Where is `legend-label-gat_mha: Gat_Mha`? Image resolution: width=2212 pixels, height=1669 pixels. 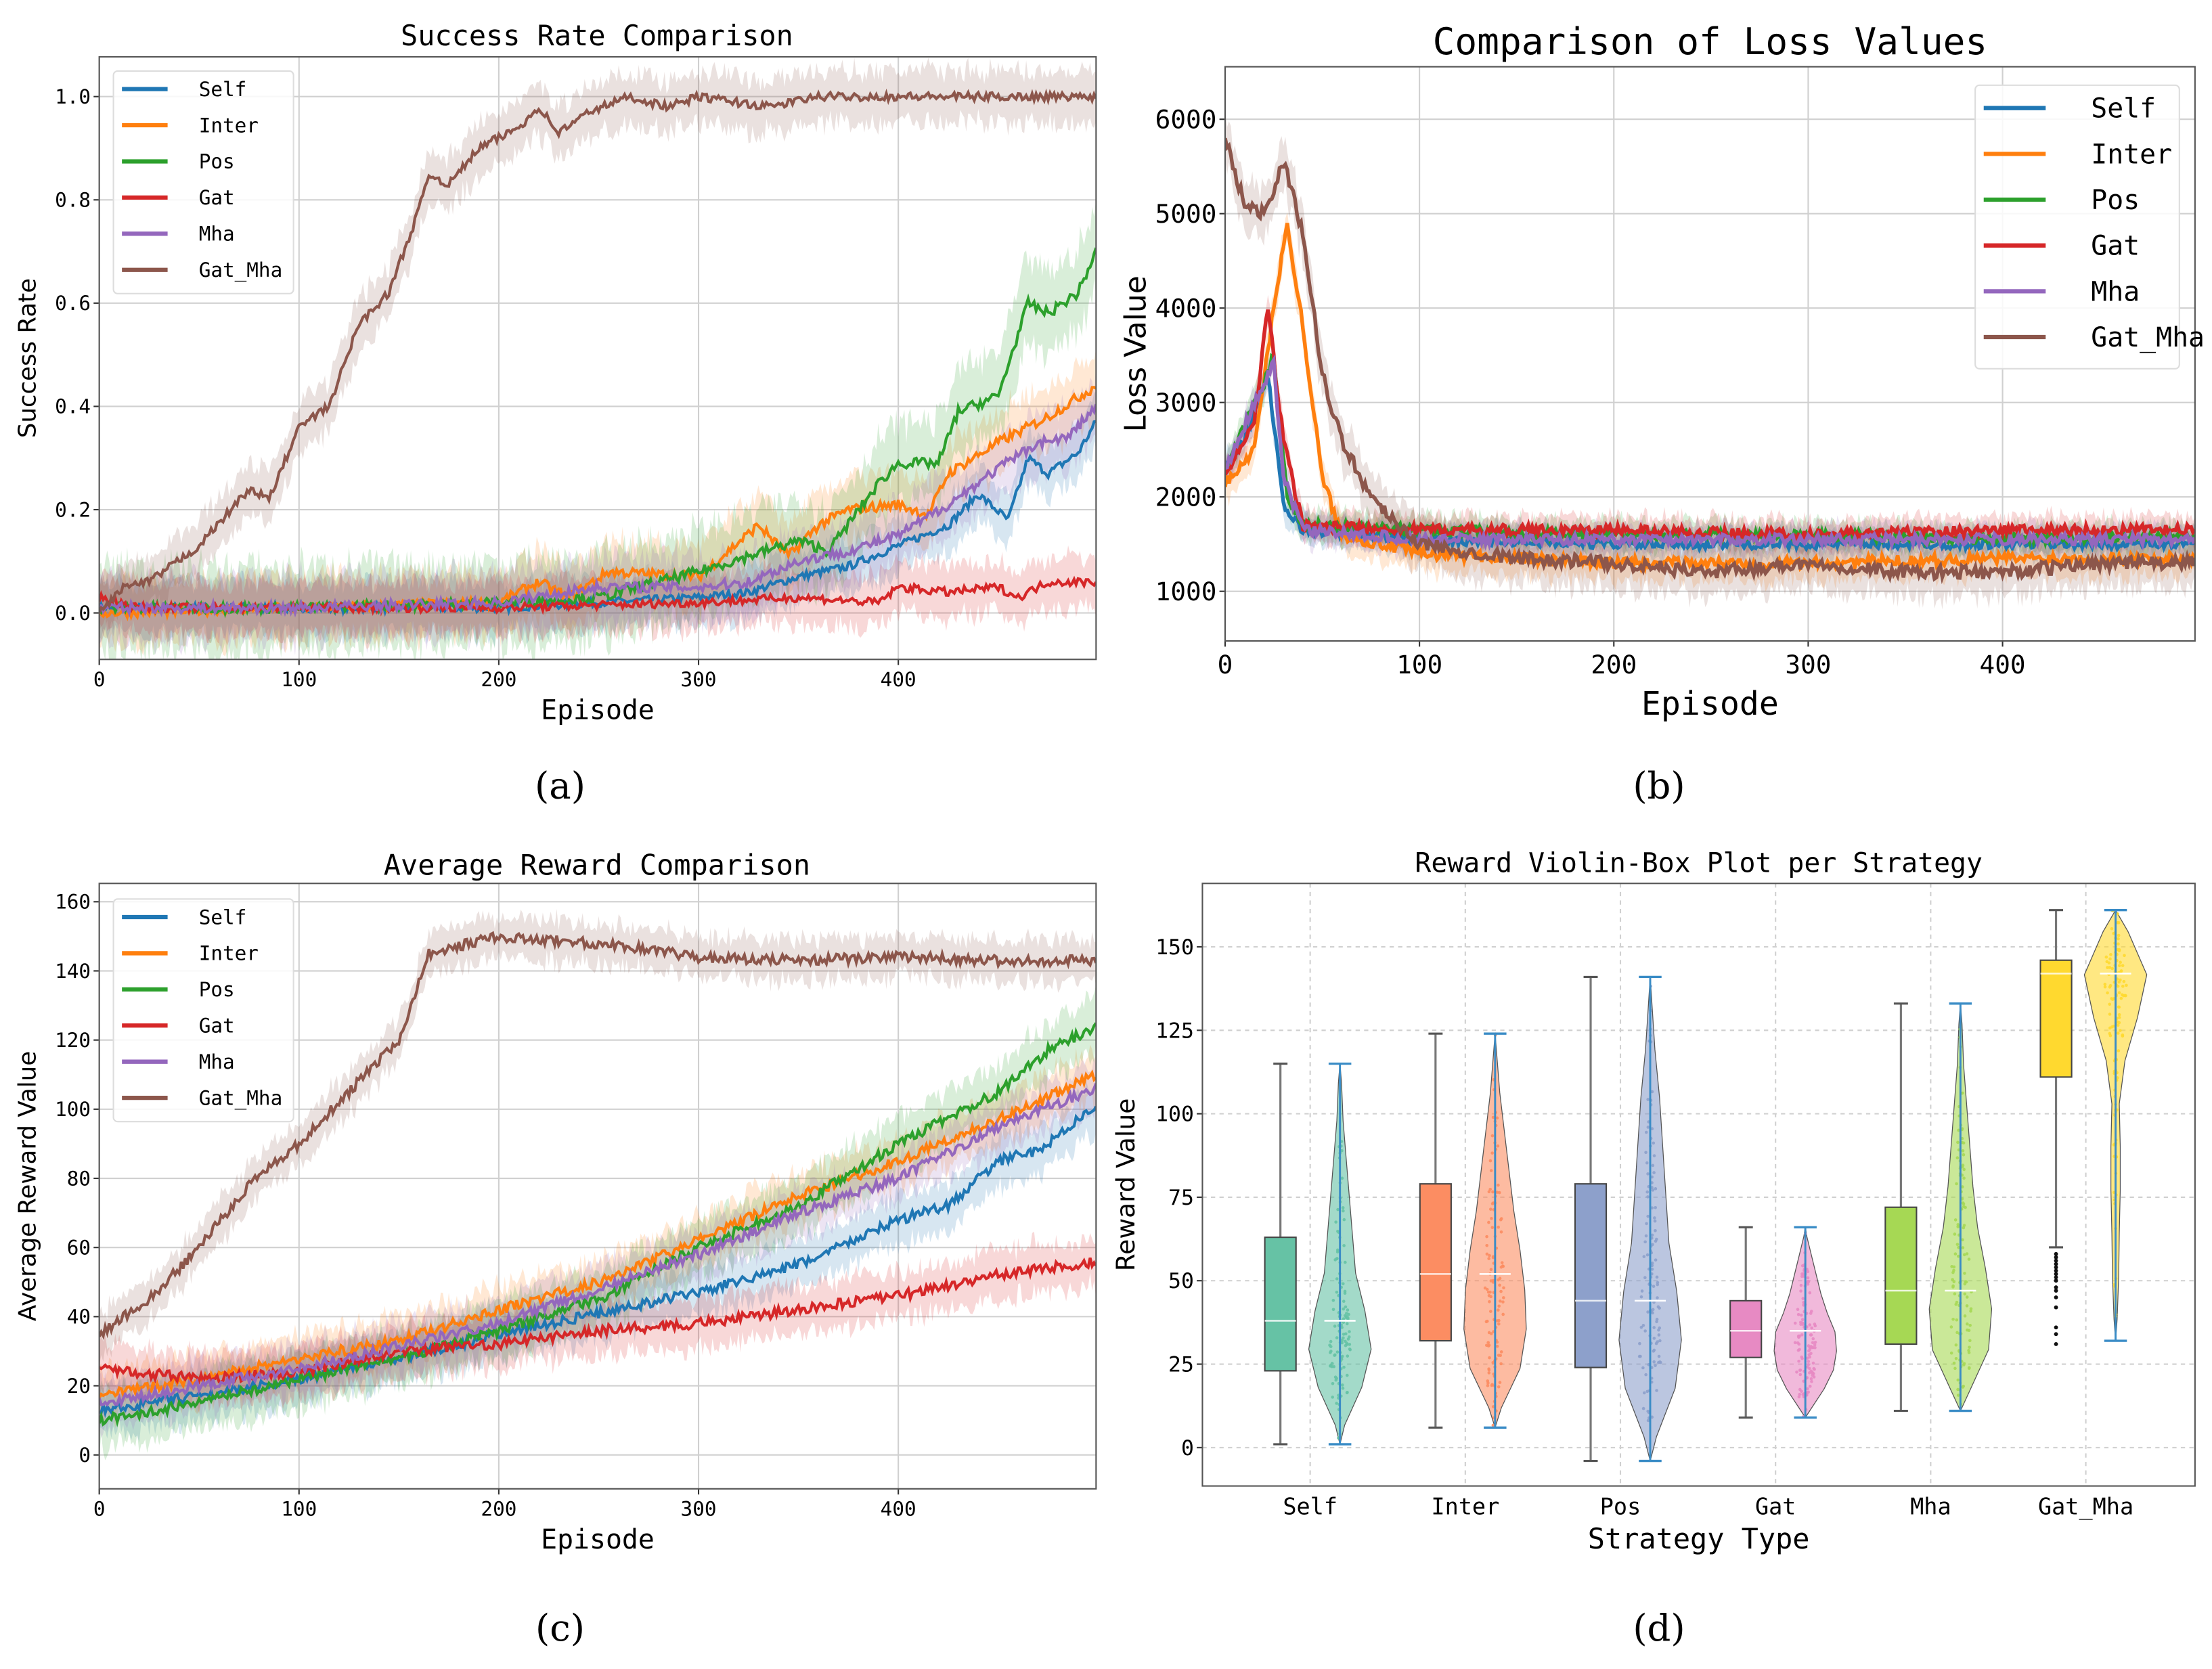 legend-label-gat_mha: Gat_Mha is located at coordinates (2148, 337).